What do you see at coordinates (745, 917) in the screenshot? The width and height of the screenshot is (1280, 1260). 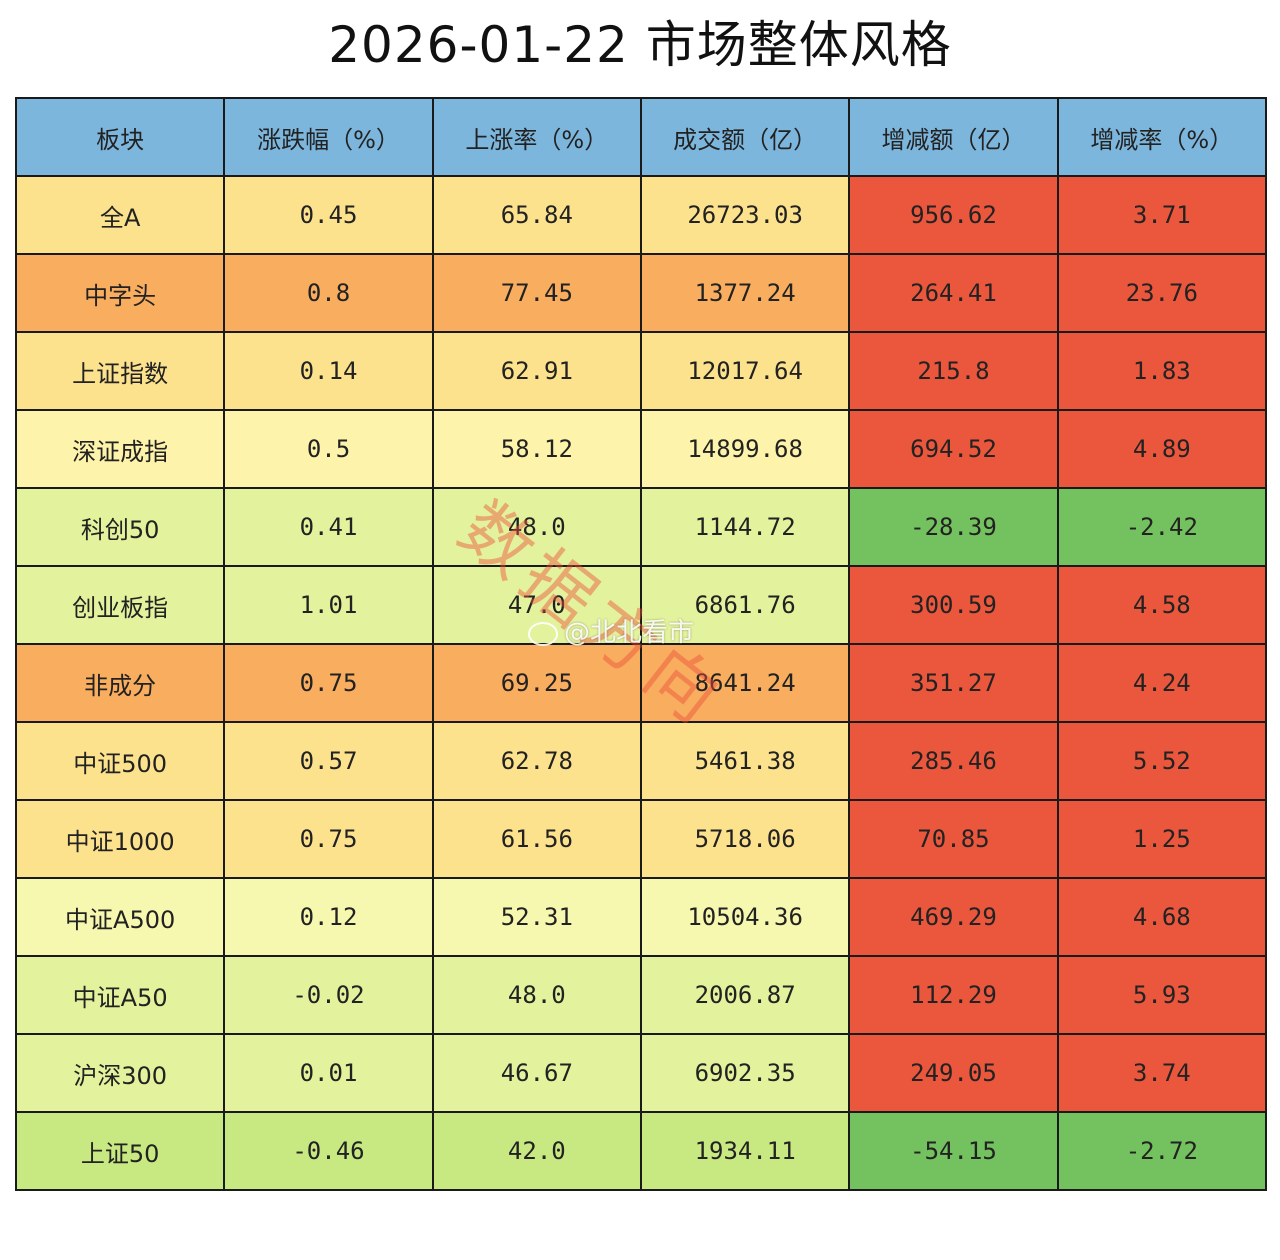 I see `cell-turnover: 10504.36` at bounding box center [745, 917].